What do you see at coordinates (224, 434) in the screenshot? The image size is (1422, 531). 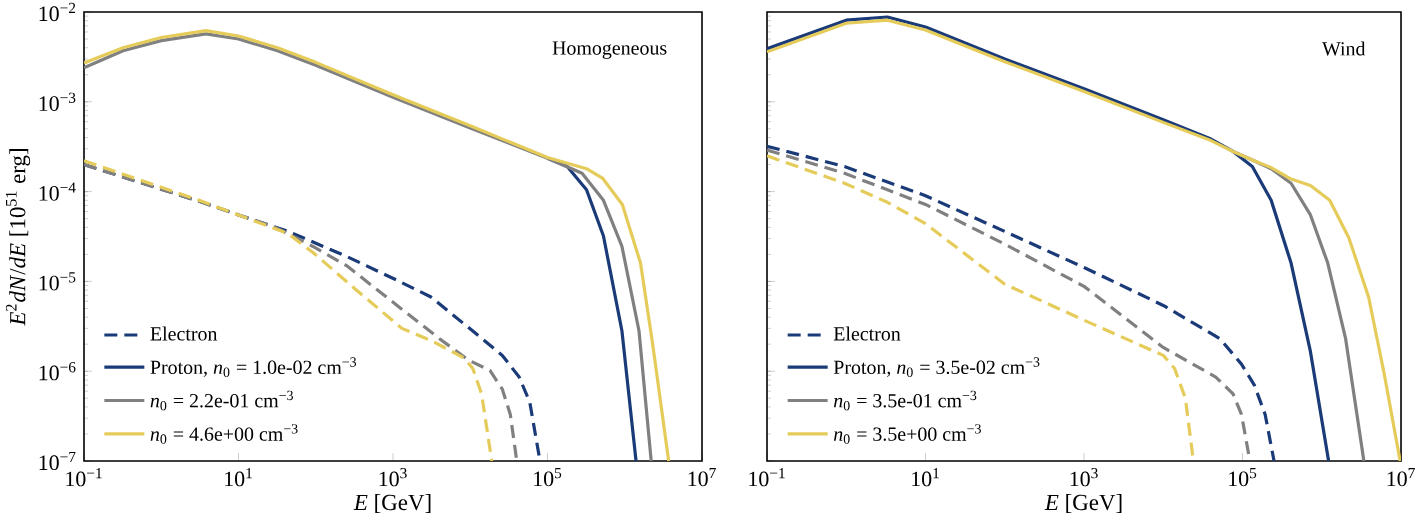 I see `legend-label: n$_{0}$ = 4.6e+00 cm$^{−3}$` at bounding box center [224, 434].